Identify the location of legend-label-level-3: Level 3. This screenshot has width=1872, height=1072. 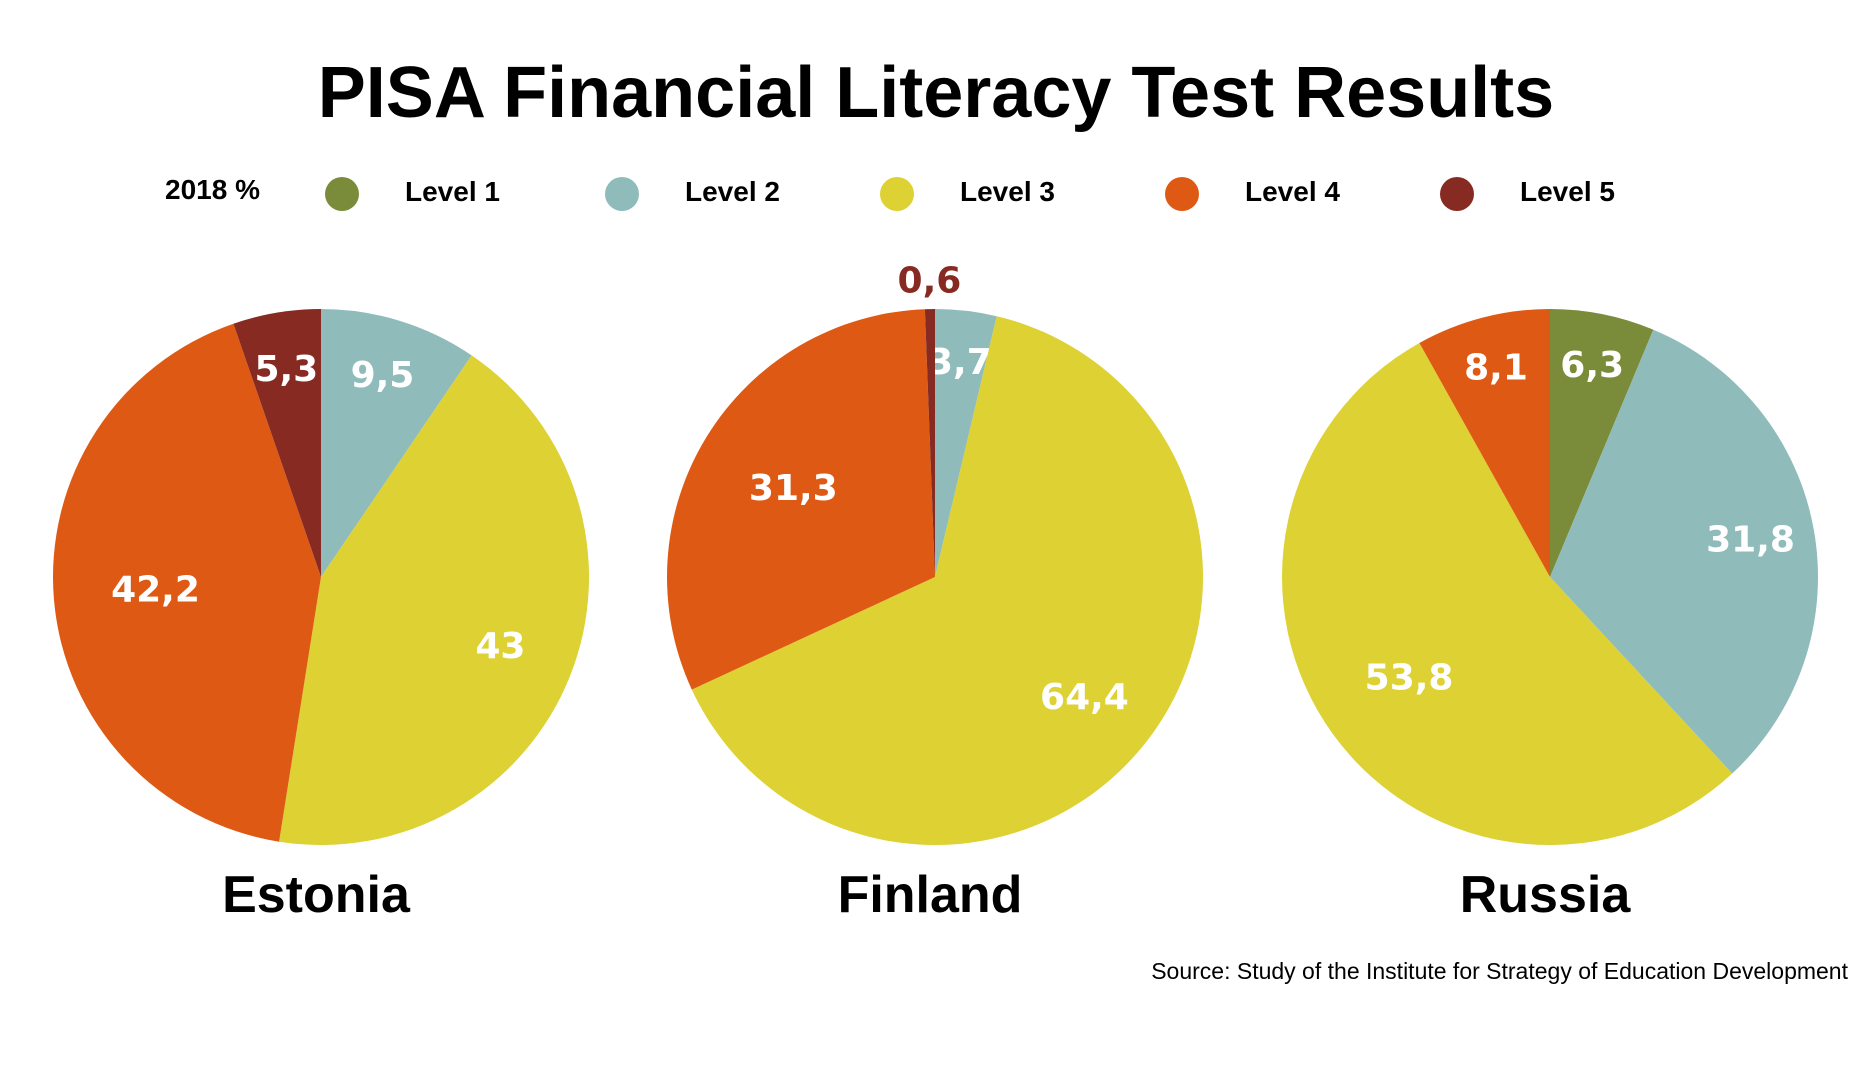
(1007, 191).